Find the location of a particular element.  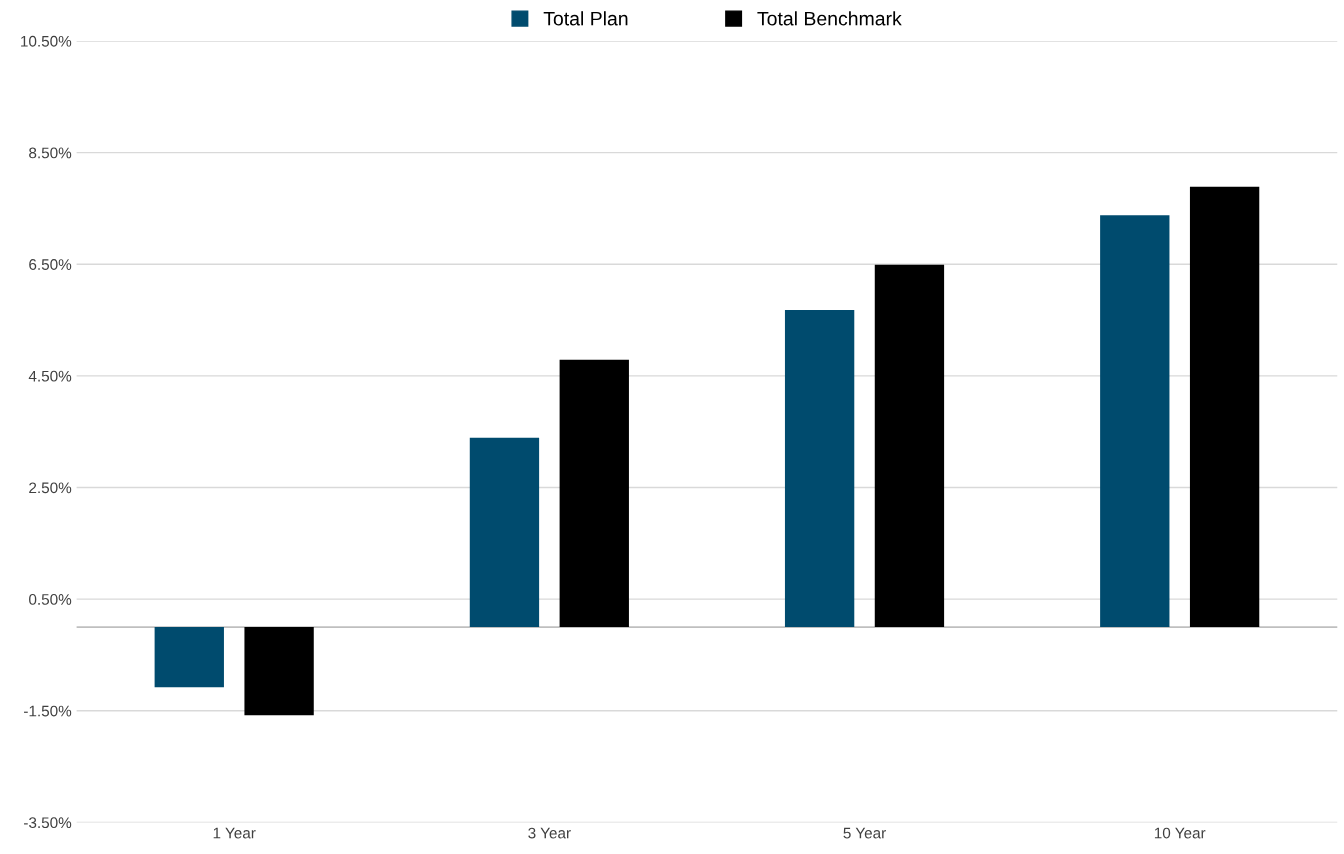

legend-label: Total Benchmark is located at coordinates (829, 18).